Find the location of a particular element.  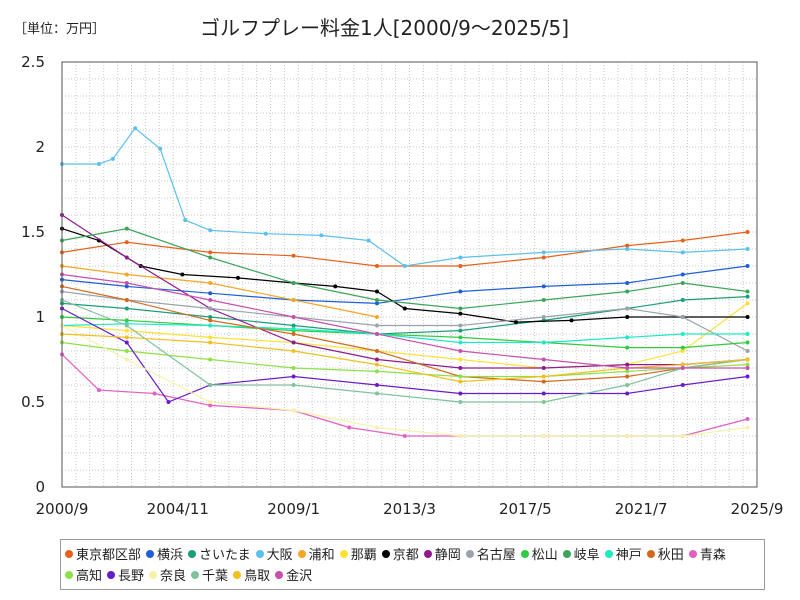

legend-item: 岐阜 is located at coordinates (581, 553).